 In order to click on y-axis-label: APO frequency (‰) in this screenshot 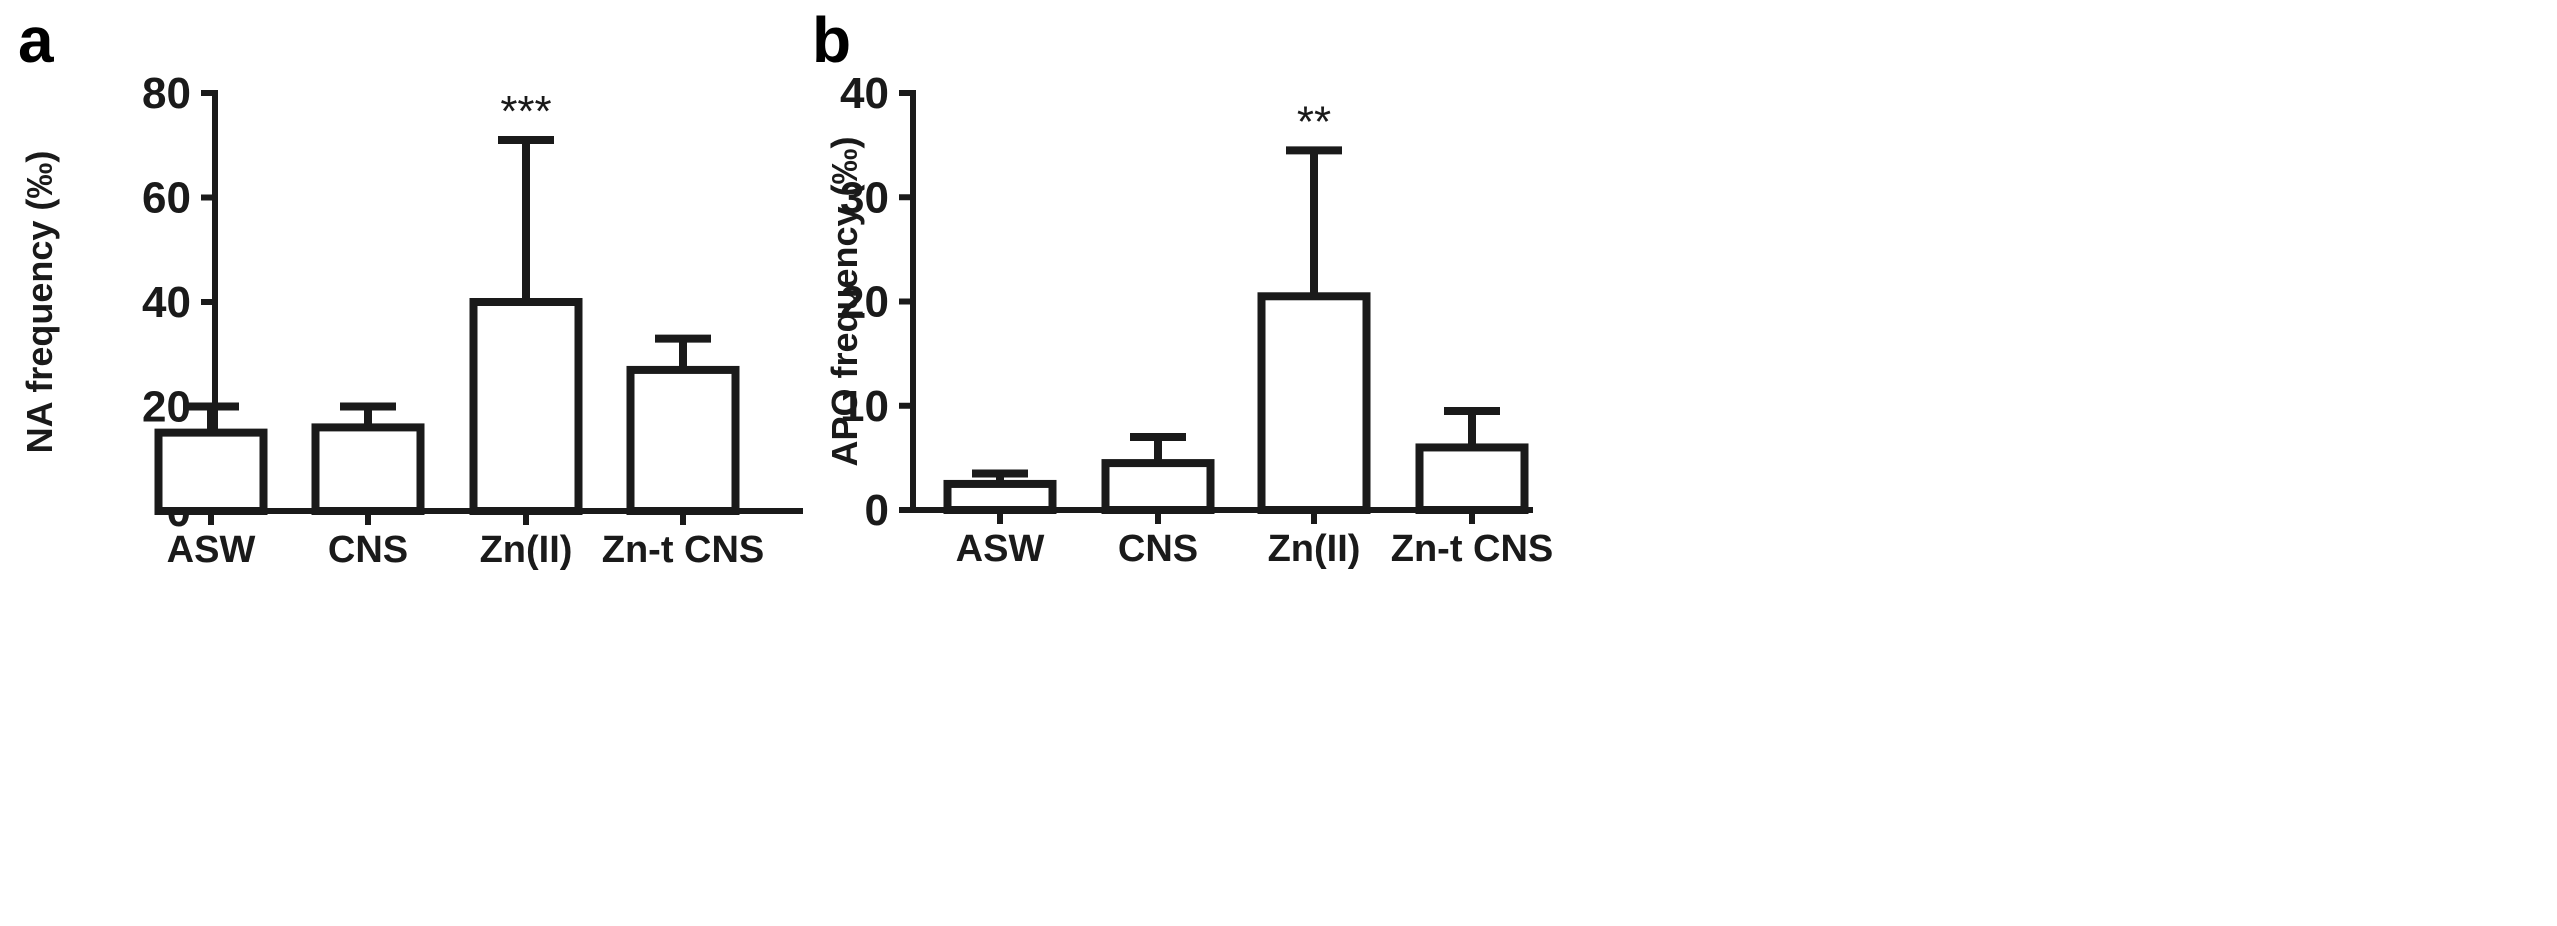, I will do `click(844, 301)`.